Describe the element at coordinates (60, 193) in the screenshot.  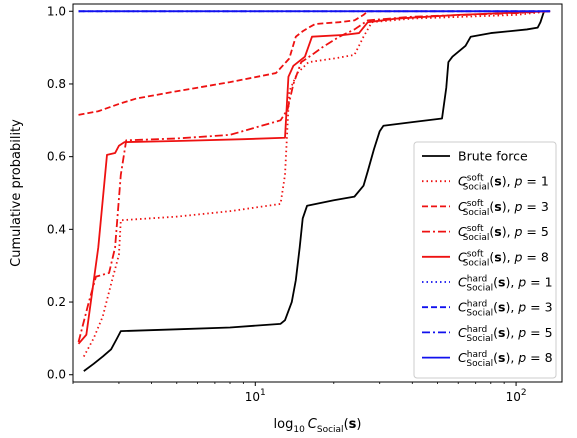
I see `y-axis-ticks: 0.0 0.2 0.4 0.6 0.8 1.0` at that location.